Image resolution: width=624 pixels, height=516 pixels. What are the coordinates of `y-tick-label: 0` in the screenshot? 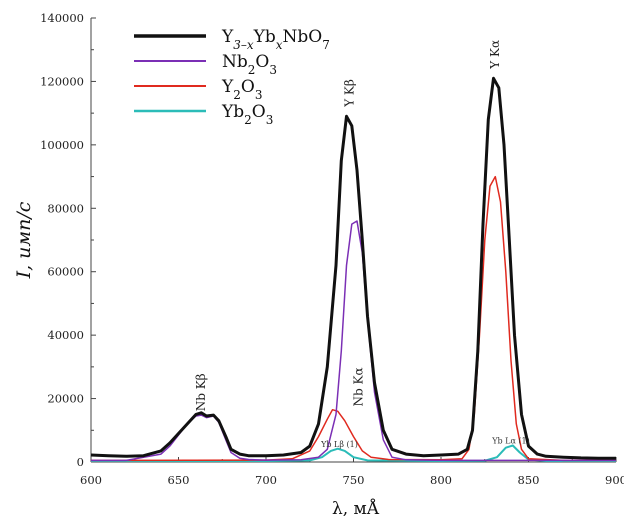 It's located at (80, 462).